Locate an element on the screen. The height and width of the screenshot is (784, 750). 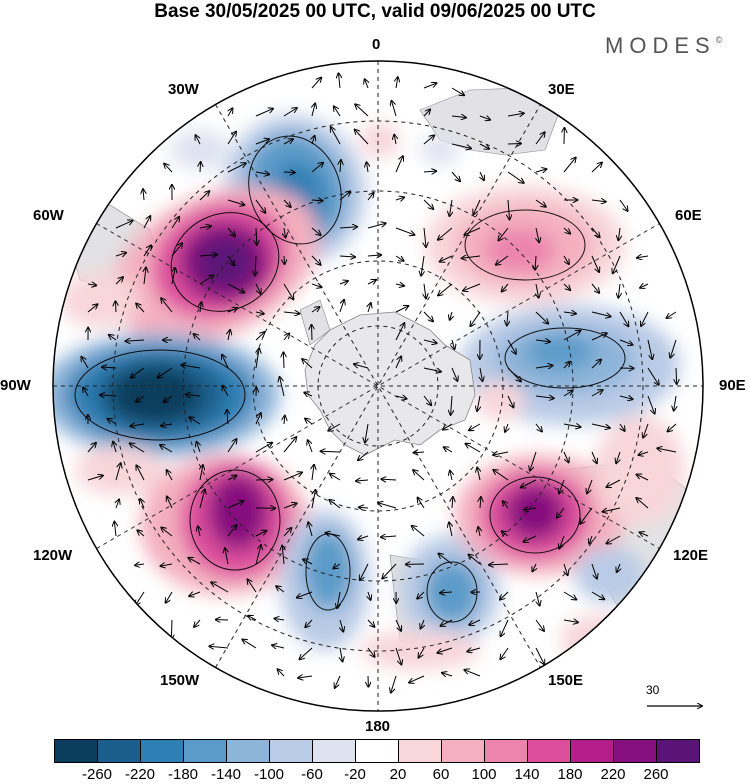
lon-label-30w: 30W is located at coordinates (183, 89).